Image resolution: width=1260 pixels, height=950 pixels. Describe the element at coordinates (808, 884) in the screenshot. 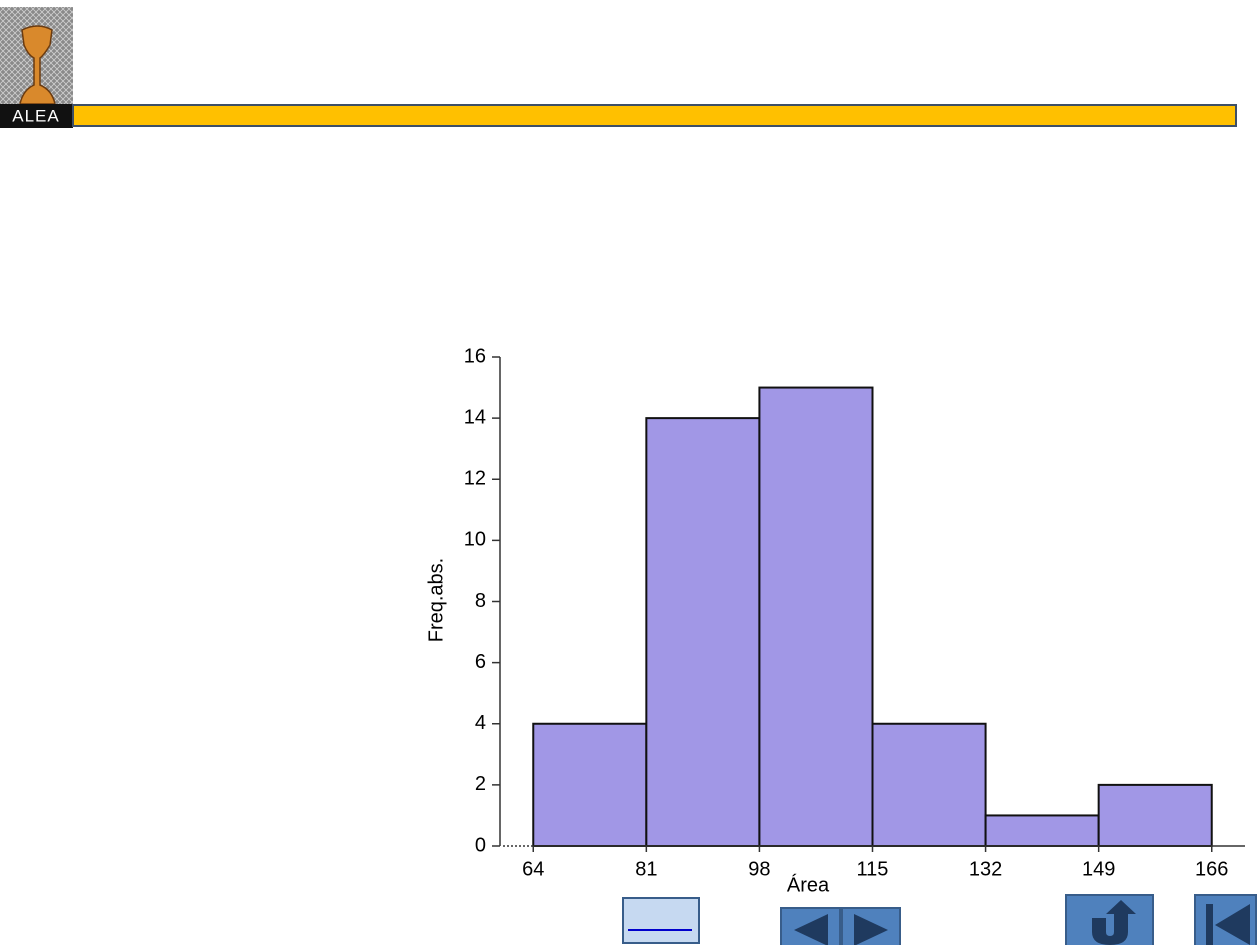

I see `x-axis-label: Área` at that location.